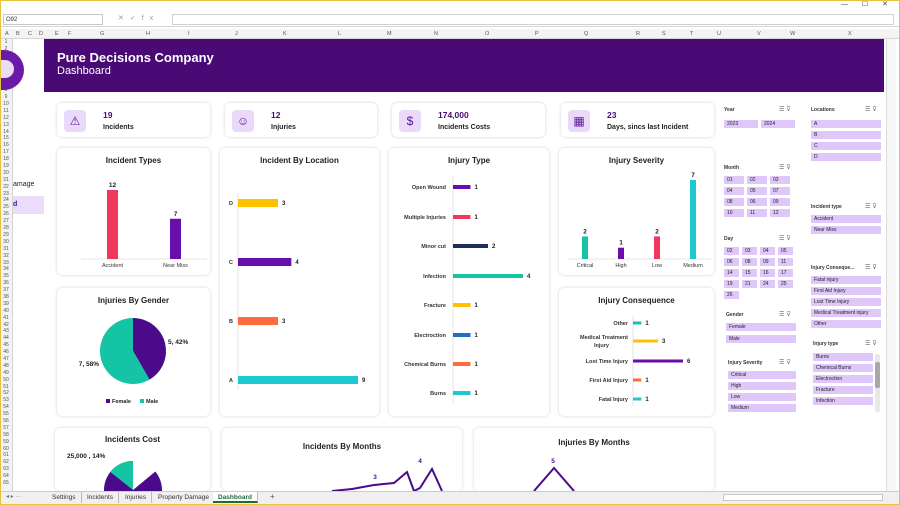  What do you see at coordinates (846, 157) in the screenshot?
I see `slicer-item: D` at bounding box center [846, 157].